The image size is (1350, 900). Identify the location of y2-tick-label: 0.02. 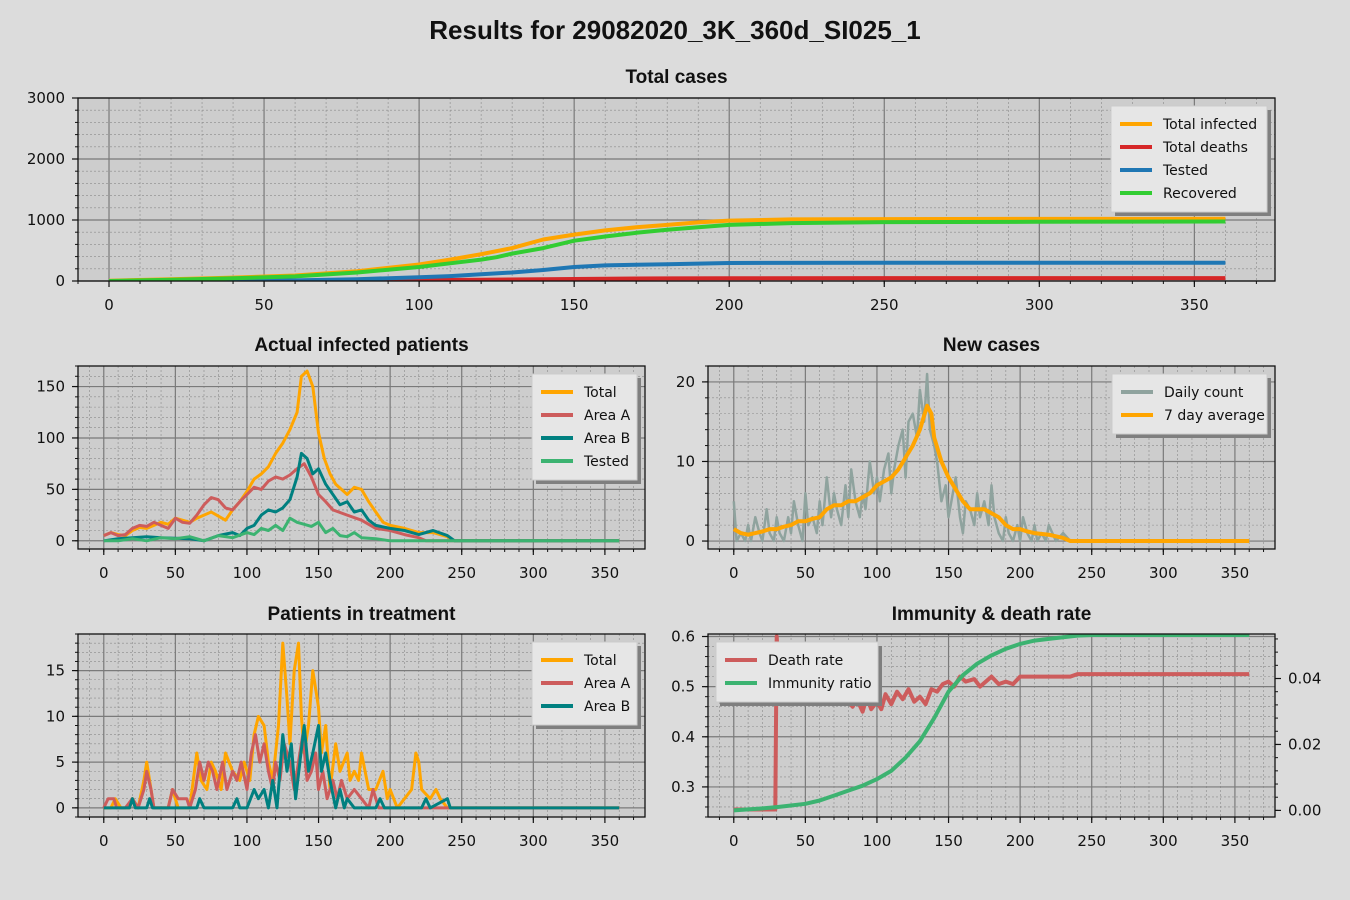
(1304, 744).